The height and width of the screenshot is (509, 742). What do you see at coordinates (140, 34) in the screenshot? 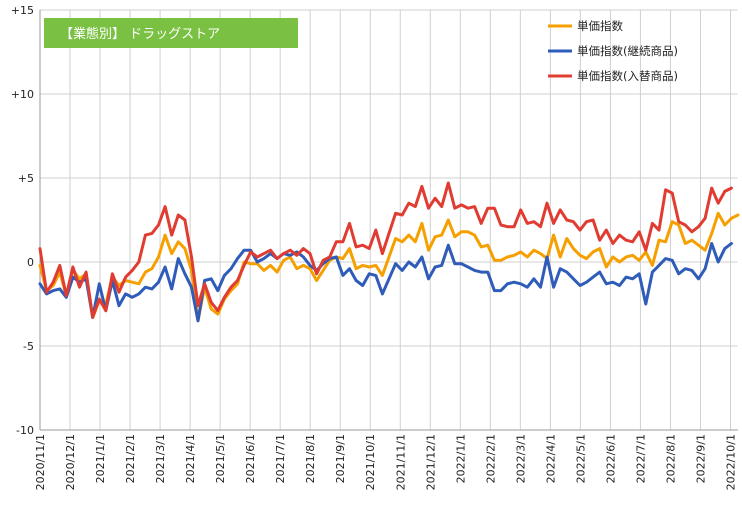
I see `chart-title-text: 【業態別】 ドラッグストア` at bounding box center [140, 34].